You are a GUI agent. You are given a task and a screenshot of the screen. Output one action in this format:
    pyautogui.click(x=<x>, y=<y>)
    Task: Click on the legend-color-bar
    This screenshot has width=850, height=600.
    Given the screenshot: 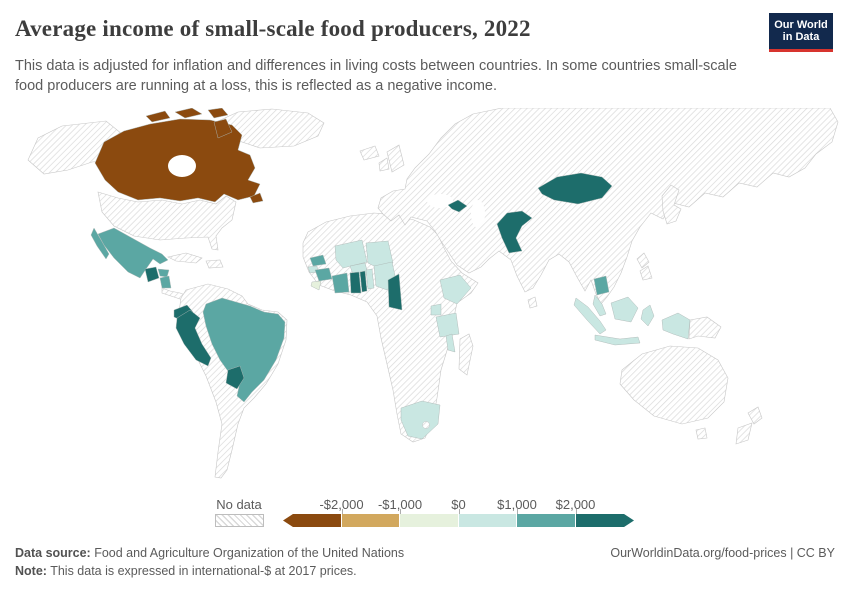 What is the action you would take?
    pyautogui.click(x=458, y=520)
    